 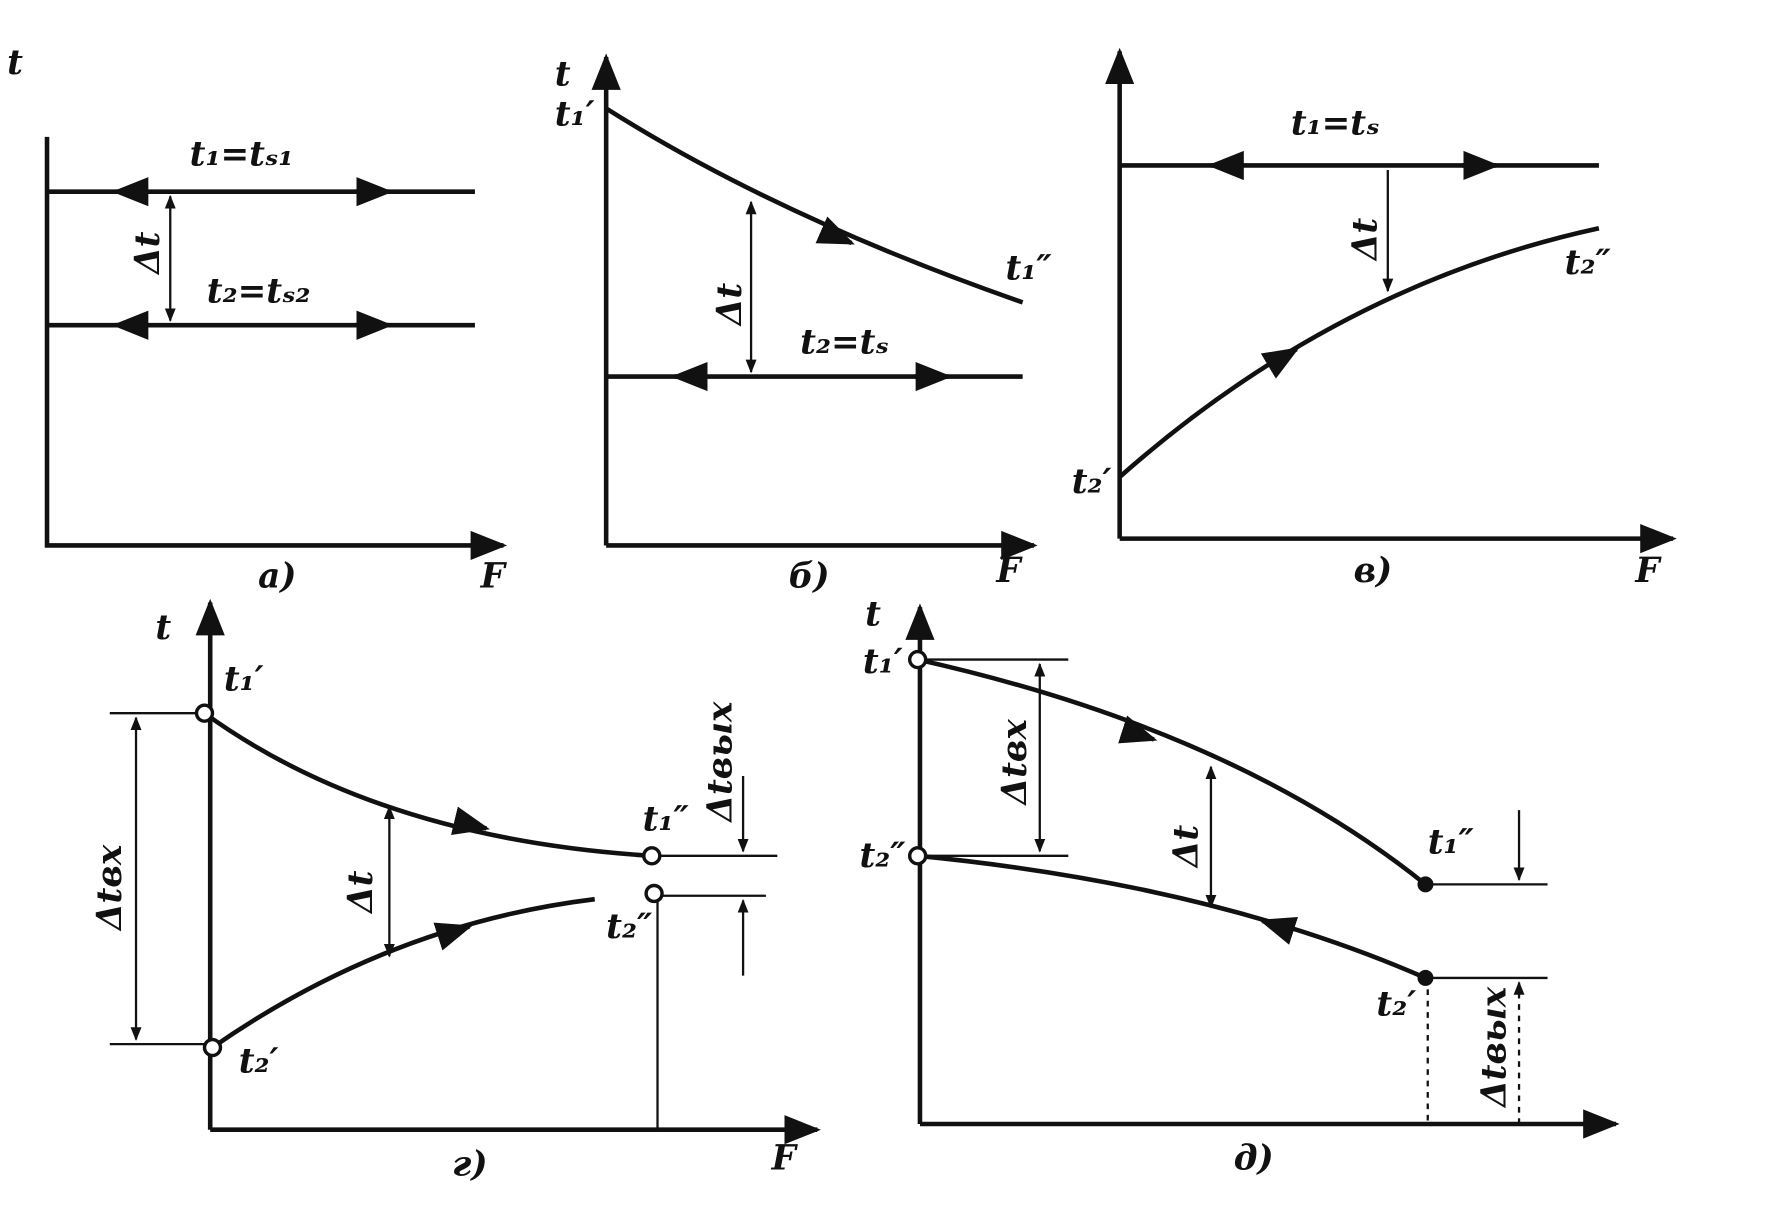 What do you see at coordinates (242, 154) in the screenshot?
I see `line-label: t₁=tₛ₁` at bounding box center [242, 154].